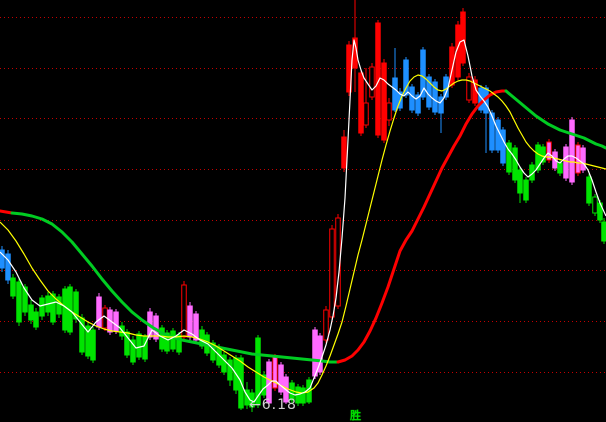  What do you see at coordinates (7, 212) in the screenshot?
I see `ma-long-up` at bounding box center [7, 212].